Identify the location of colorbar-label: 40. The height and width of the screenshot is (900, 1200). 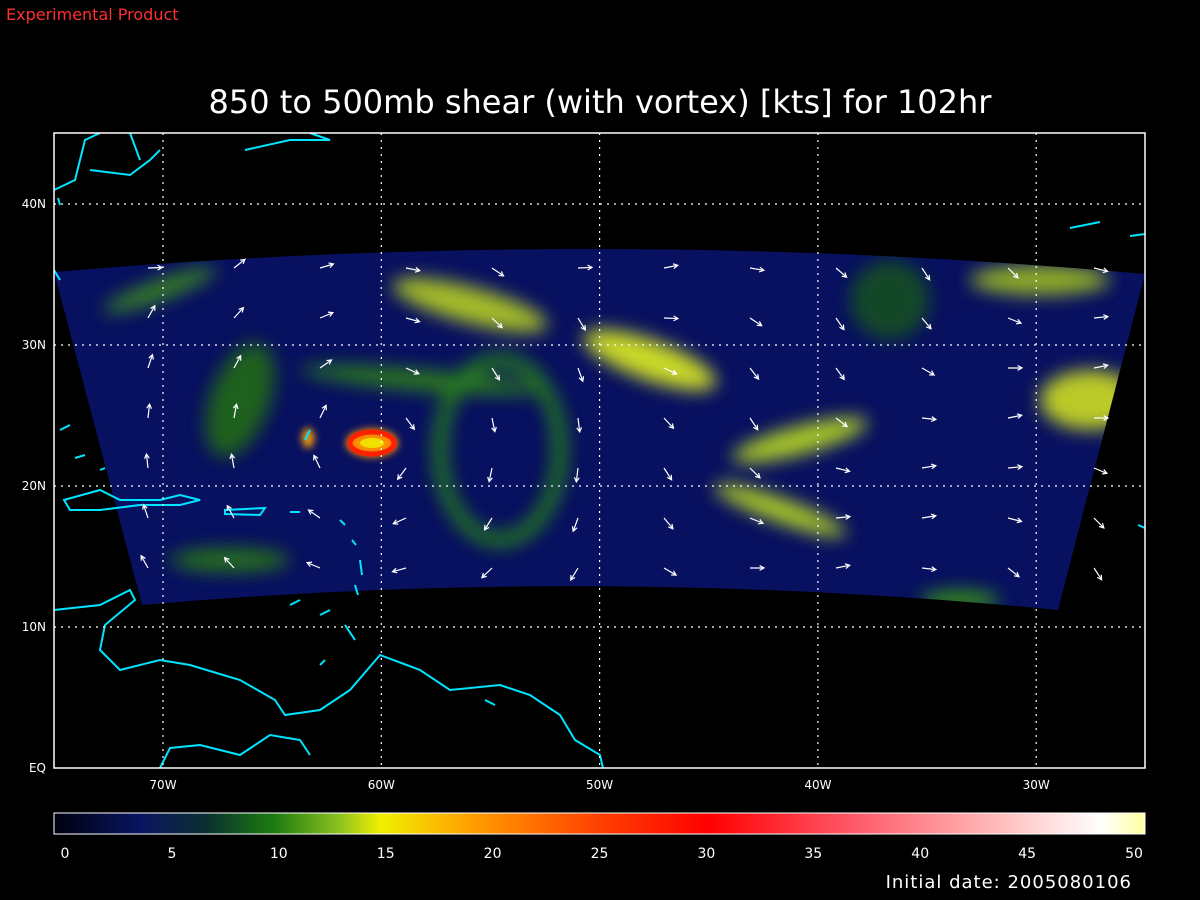
(920, 854).